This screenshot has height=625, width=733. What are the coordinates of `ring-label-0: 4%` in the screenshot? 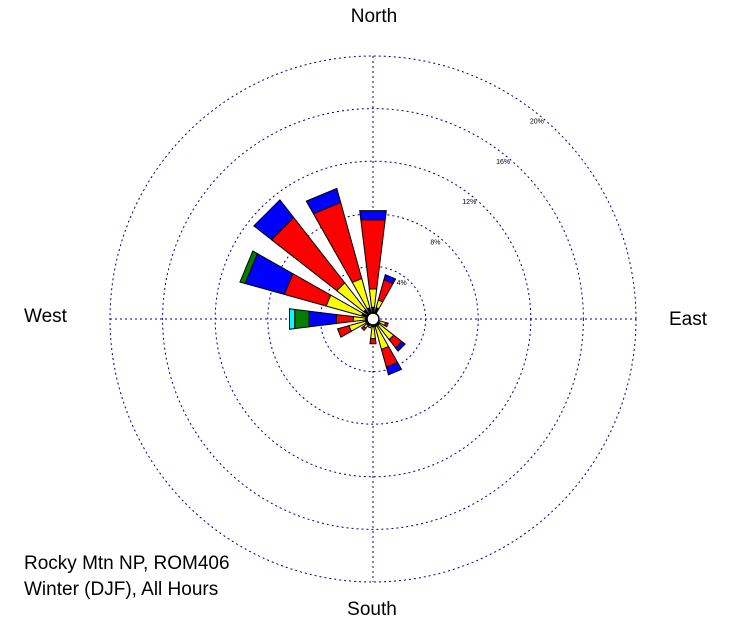 It's located at (402, 283).